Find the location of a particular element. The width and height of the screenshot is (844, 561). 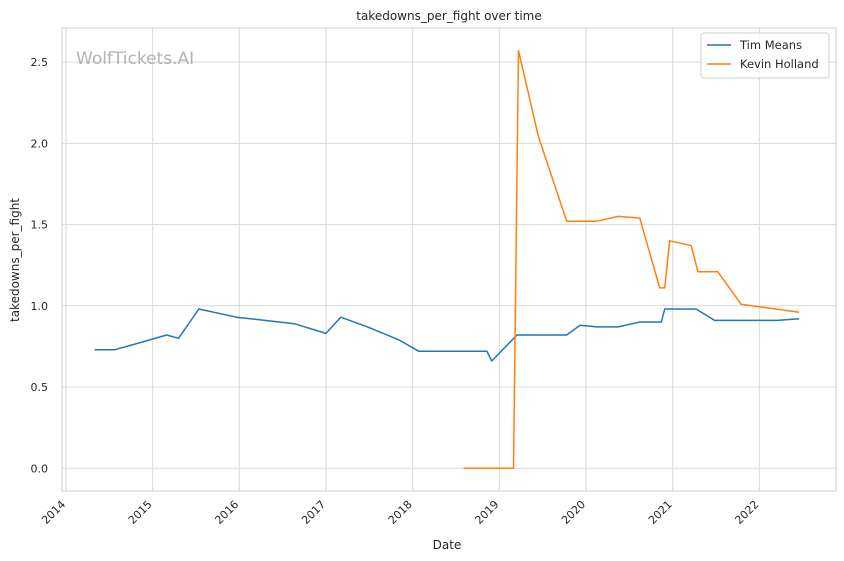

watermark: WolfTickets.AI is located at coordinates (135, 59).